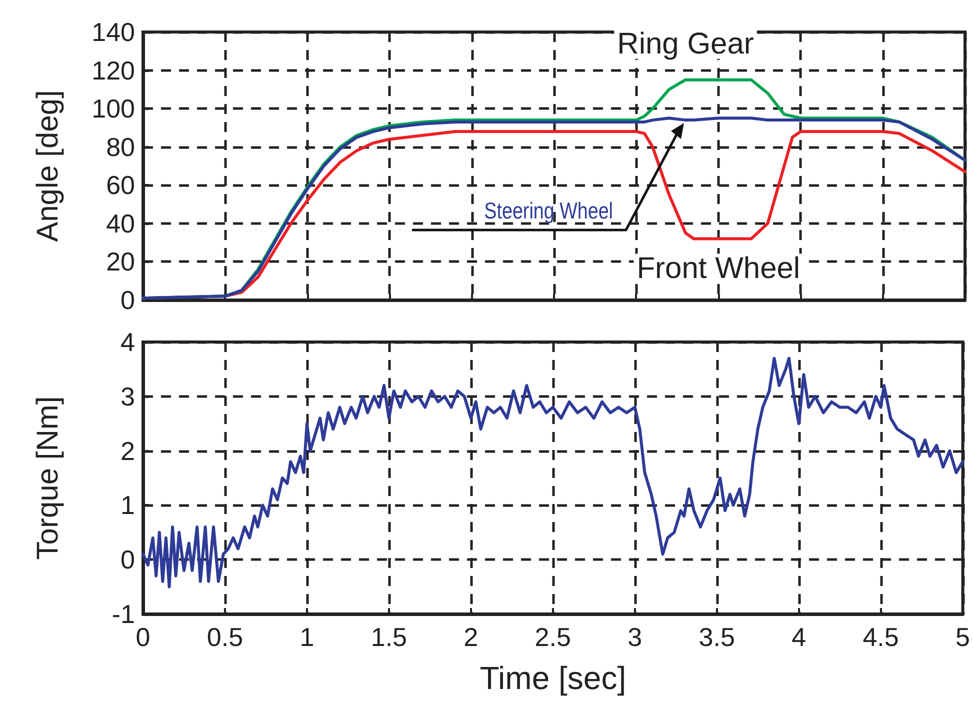 The image size is (973, 715). Describe the element at coordinates (635, 637) in the screenshot. I see `x-tick-label: 3` at that location.